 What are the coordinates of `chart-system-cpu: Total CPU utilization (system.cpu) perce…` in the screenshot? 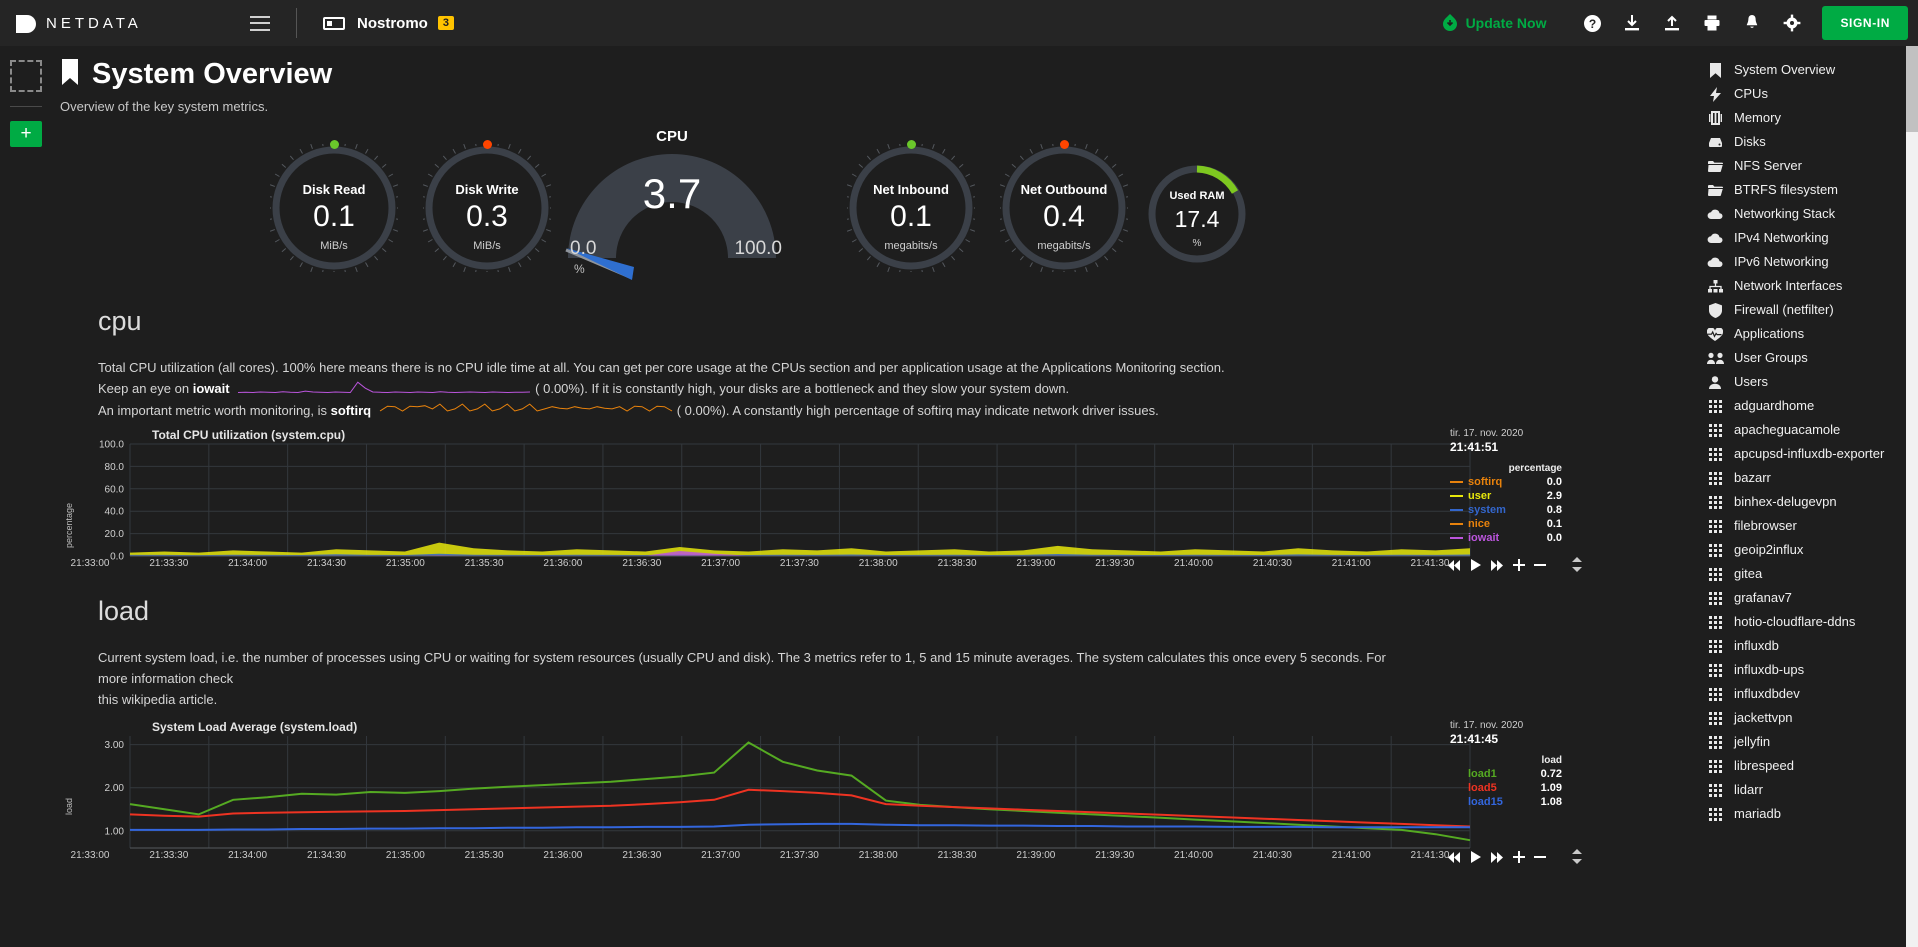 It's located at (872, 503).